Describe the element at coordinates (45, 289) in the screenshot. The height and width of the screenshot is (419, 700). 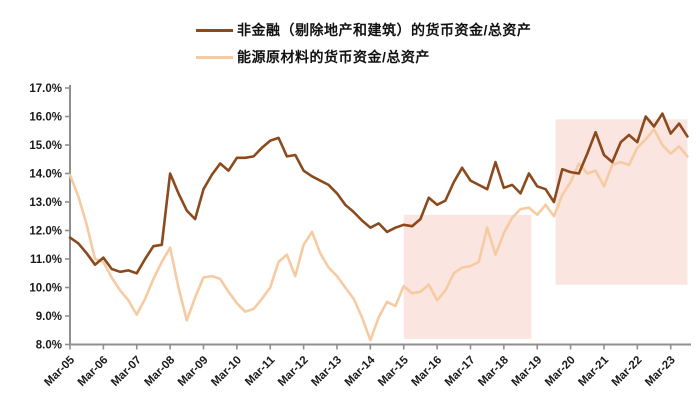
I see `y-tick-label: 10.0%` at that location.